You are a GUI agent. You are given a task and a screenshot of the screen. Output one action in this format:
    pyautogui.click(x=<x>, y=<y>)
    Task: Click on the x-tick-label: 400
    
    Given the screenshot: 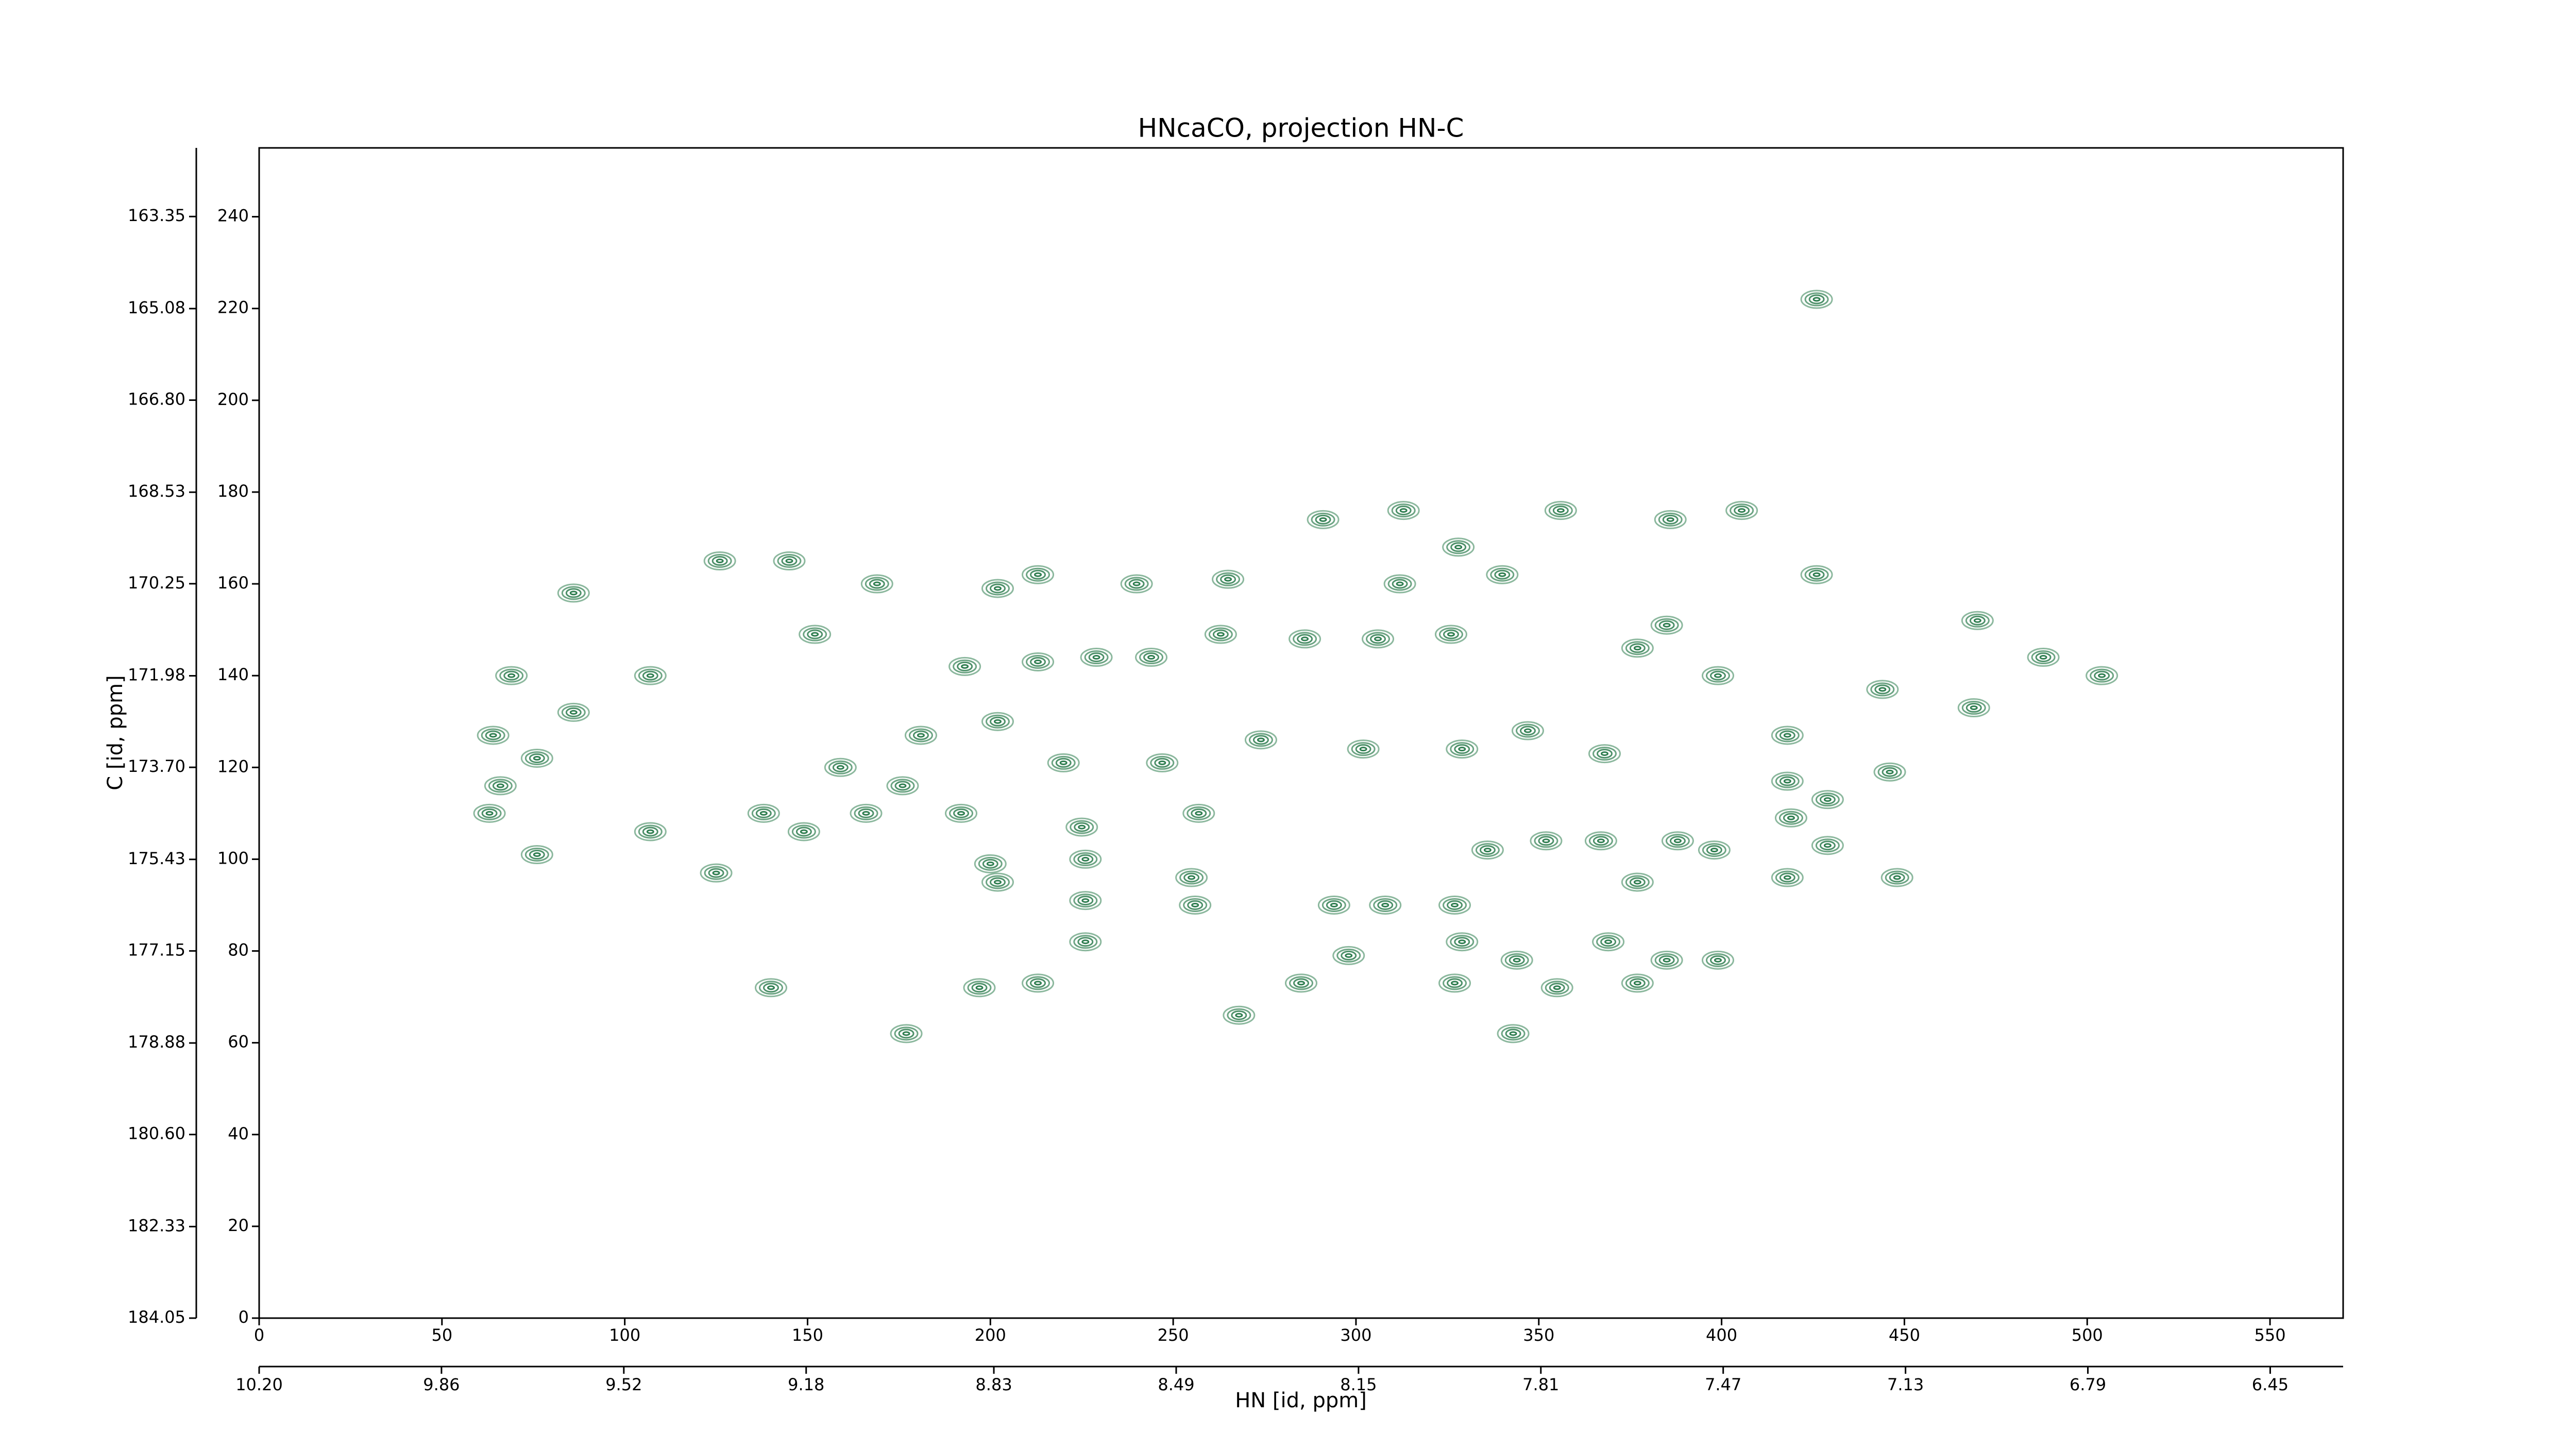 What is the action you would take?
    pyautogui.click(x=1721, y=1335)
    